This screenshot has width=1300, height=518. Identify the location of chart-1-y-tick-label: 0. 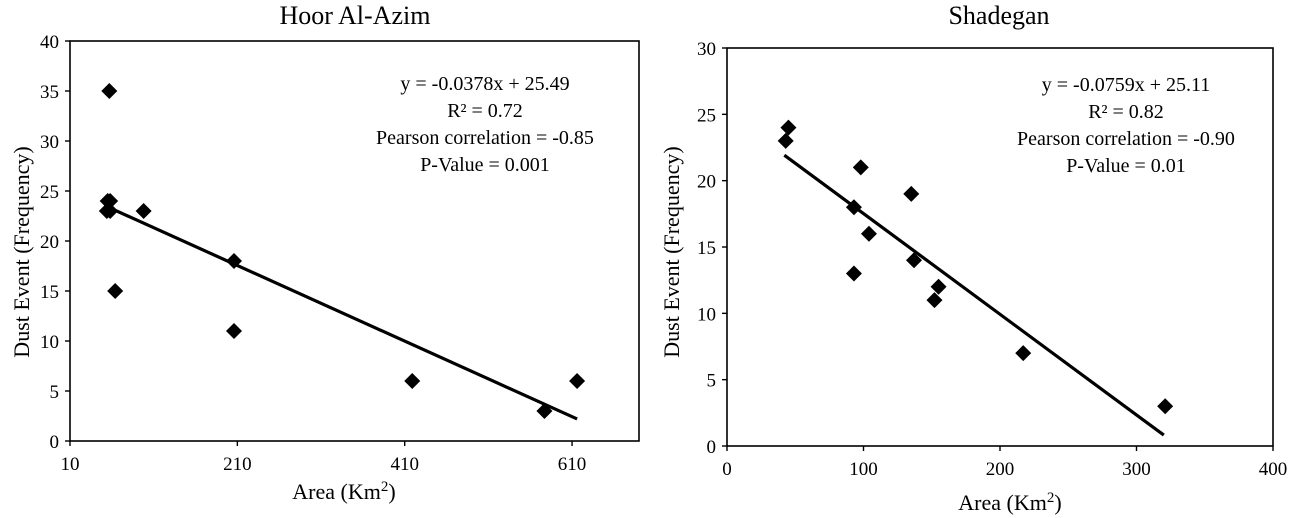
(55, 442).